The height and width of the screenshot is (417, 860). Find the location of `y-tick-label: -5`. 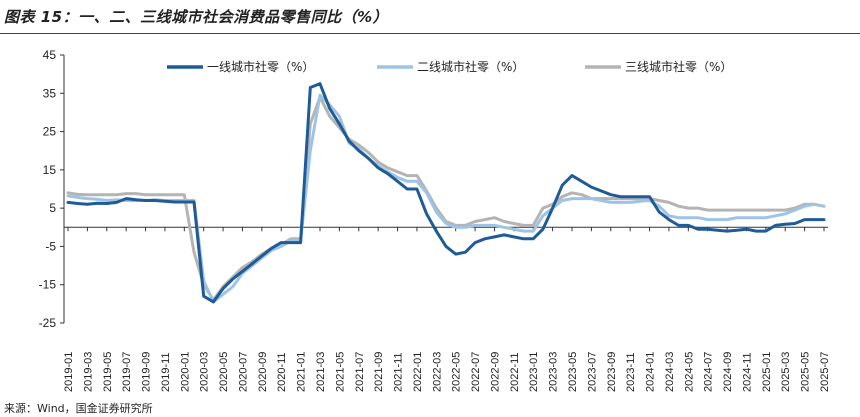

y-tick-label: -5 is located at coordinates (50, 246).